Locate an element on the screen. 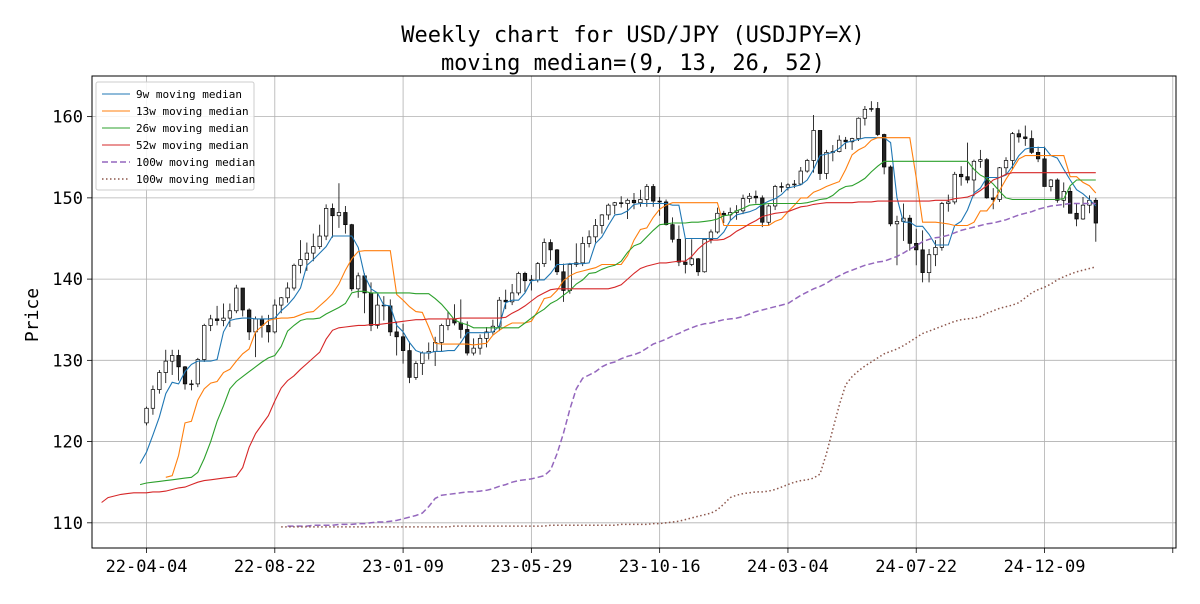 The height and width of the screenshot is (604, 1200). legend-label: 100w moving median is located at coordinates (195, 179).